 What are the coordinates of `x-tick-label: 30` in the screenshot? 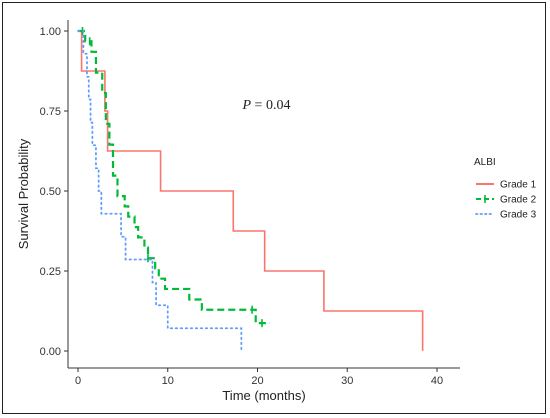 It's located at (347, 381).